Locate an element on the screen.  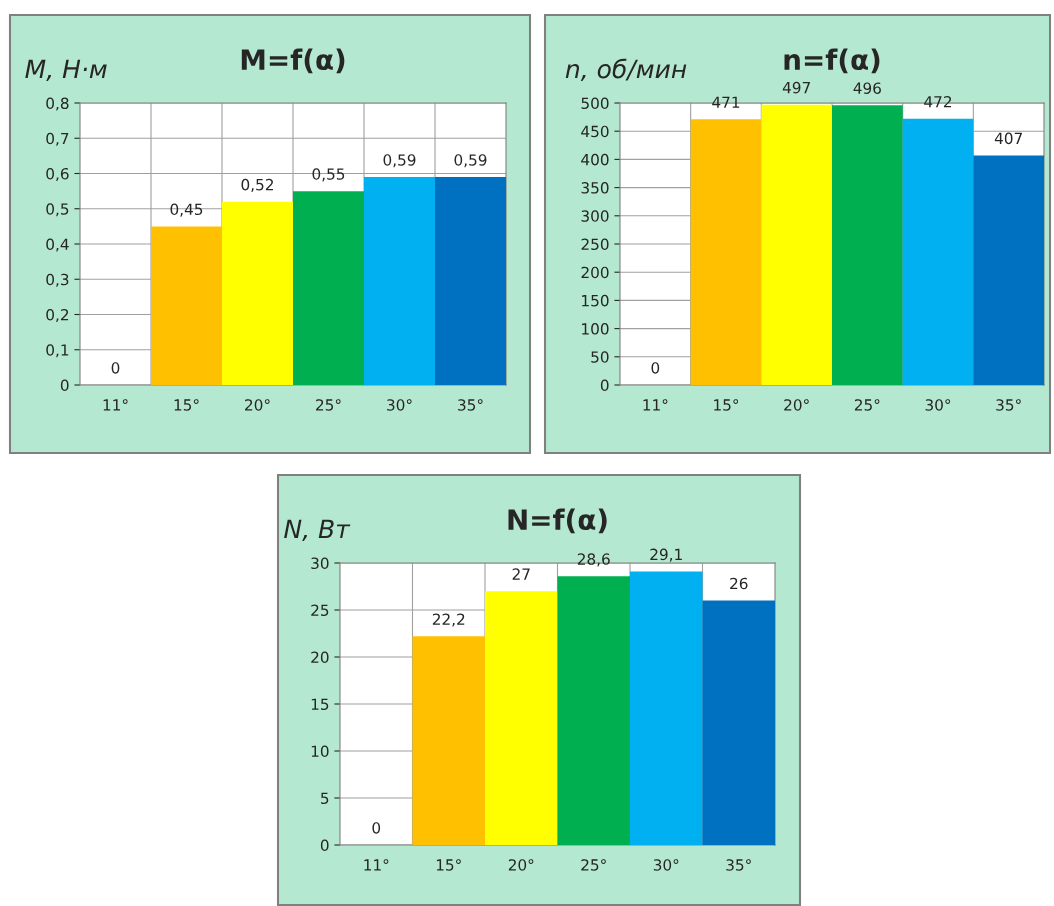
data-label: 471 is located at coordinates (726, 102).